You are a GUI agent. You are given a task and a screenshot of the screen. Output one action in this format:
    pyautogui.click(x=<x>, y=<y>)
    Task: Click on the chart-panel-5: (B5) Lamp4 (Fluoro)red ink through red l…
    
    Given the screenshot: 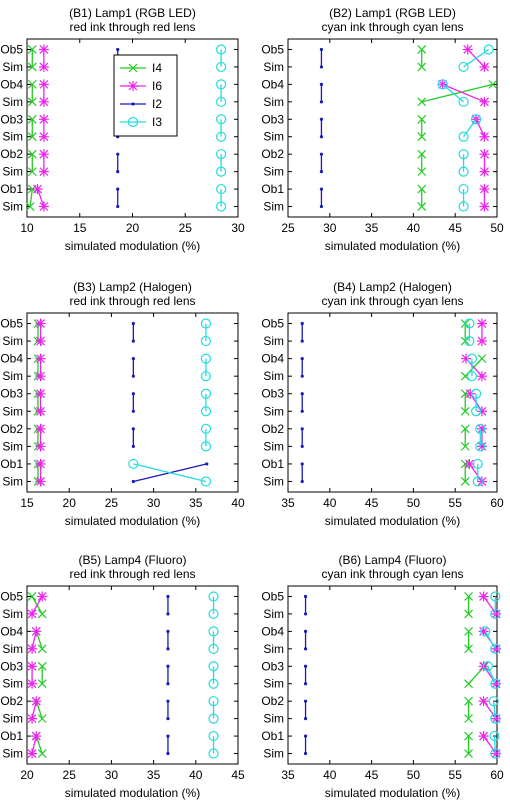 What is the action you would take?
    pyautogui.click(x=122, y=676)
    